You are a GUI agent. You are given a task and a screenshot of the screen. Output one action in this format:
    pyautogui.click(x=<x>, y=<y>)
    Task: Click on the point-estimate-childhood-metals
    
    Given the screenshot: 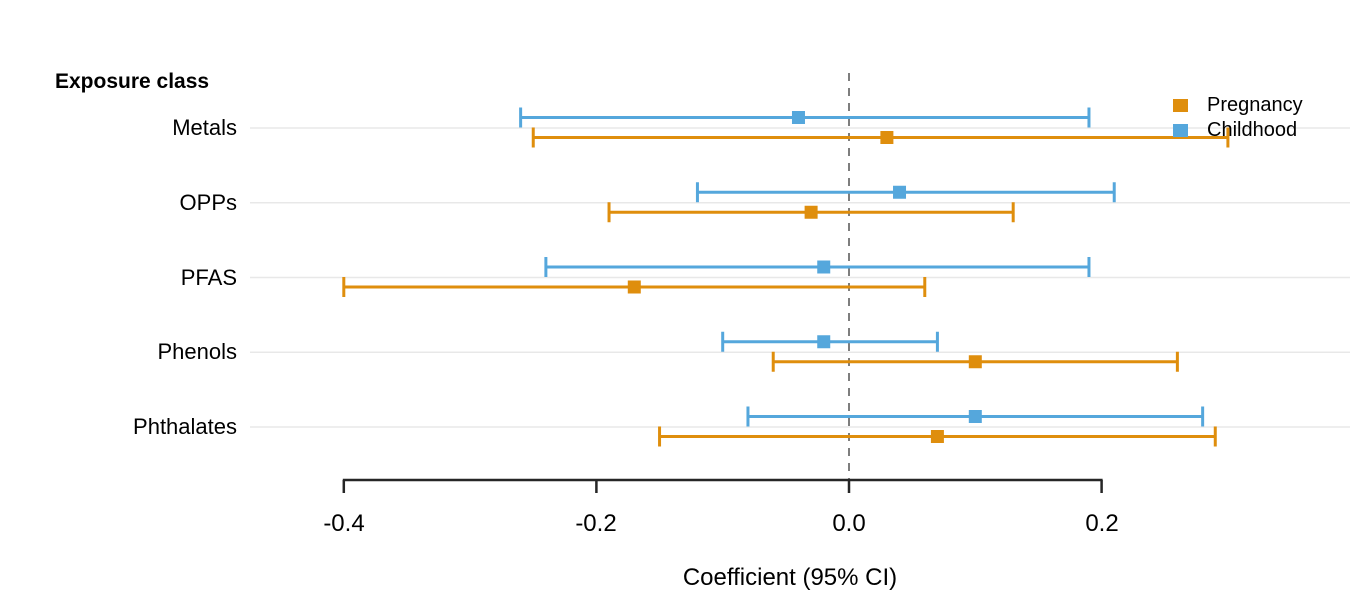 What is the action you would take?
    pyautogui.click(x=798, y=117)
    